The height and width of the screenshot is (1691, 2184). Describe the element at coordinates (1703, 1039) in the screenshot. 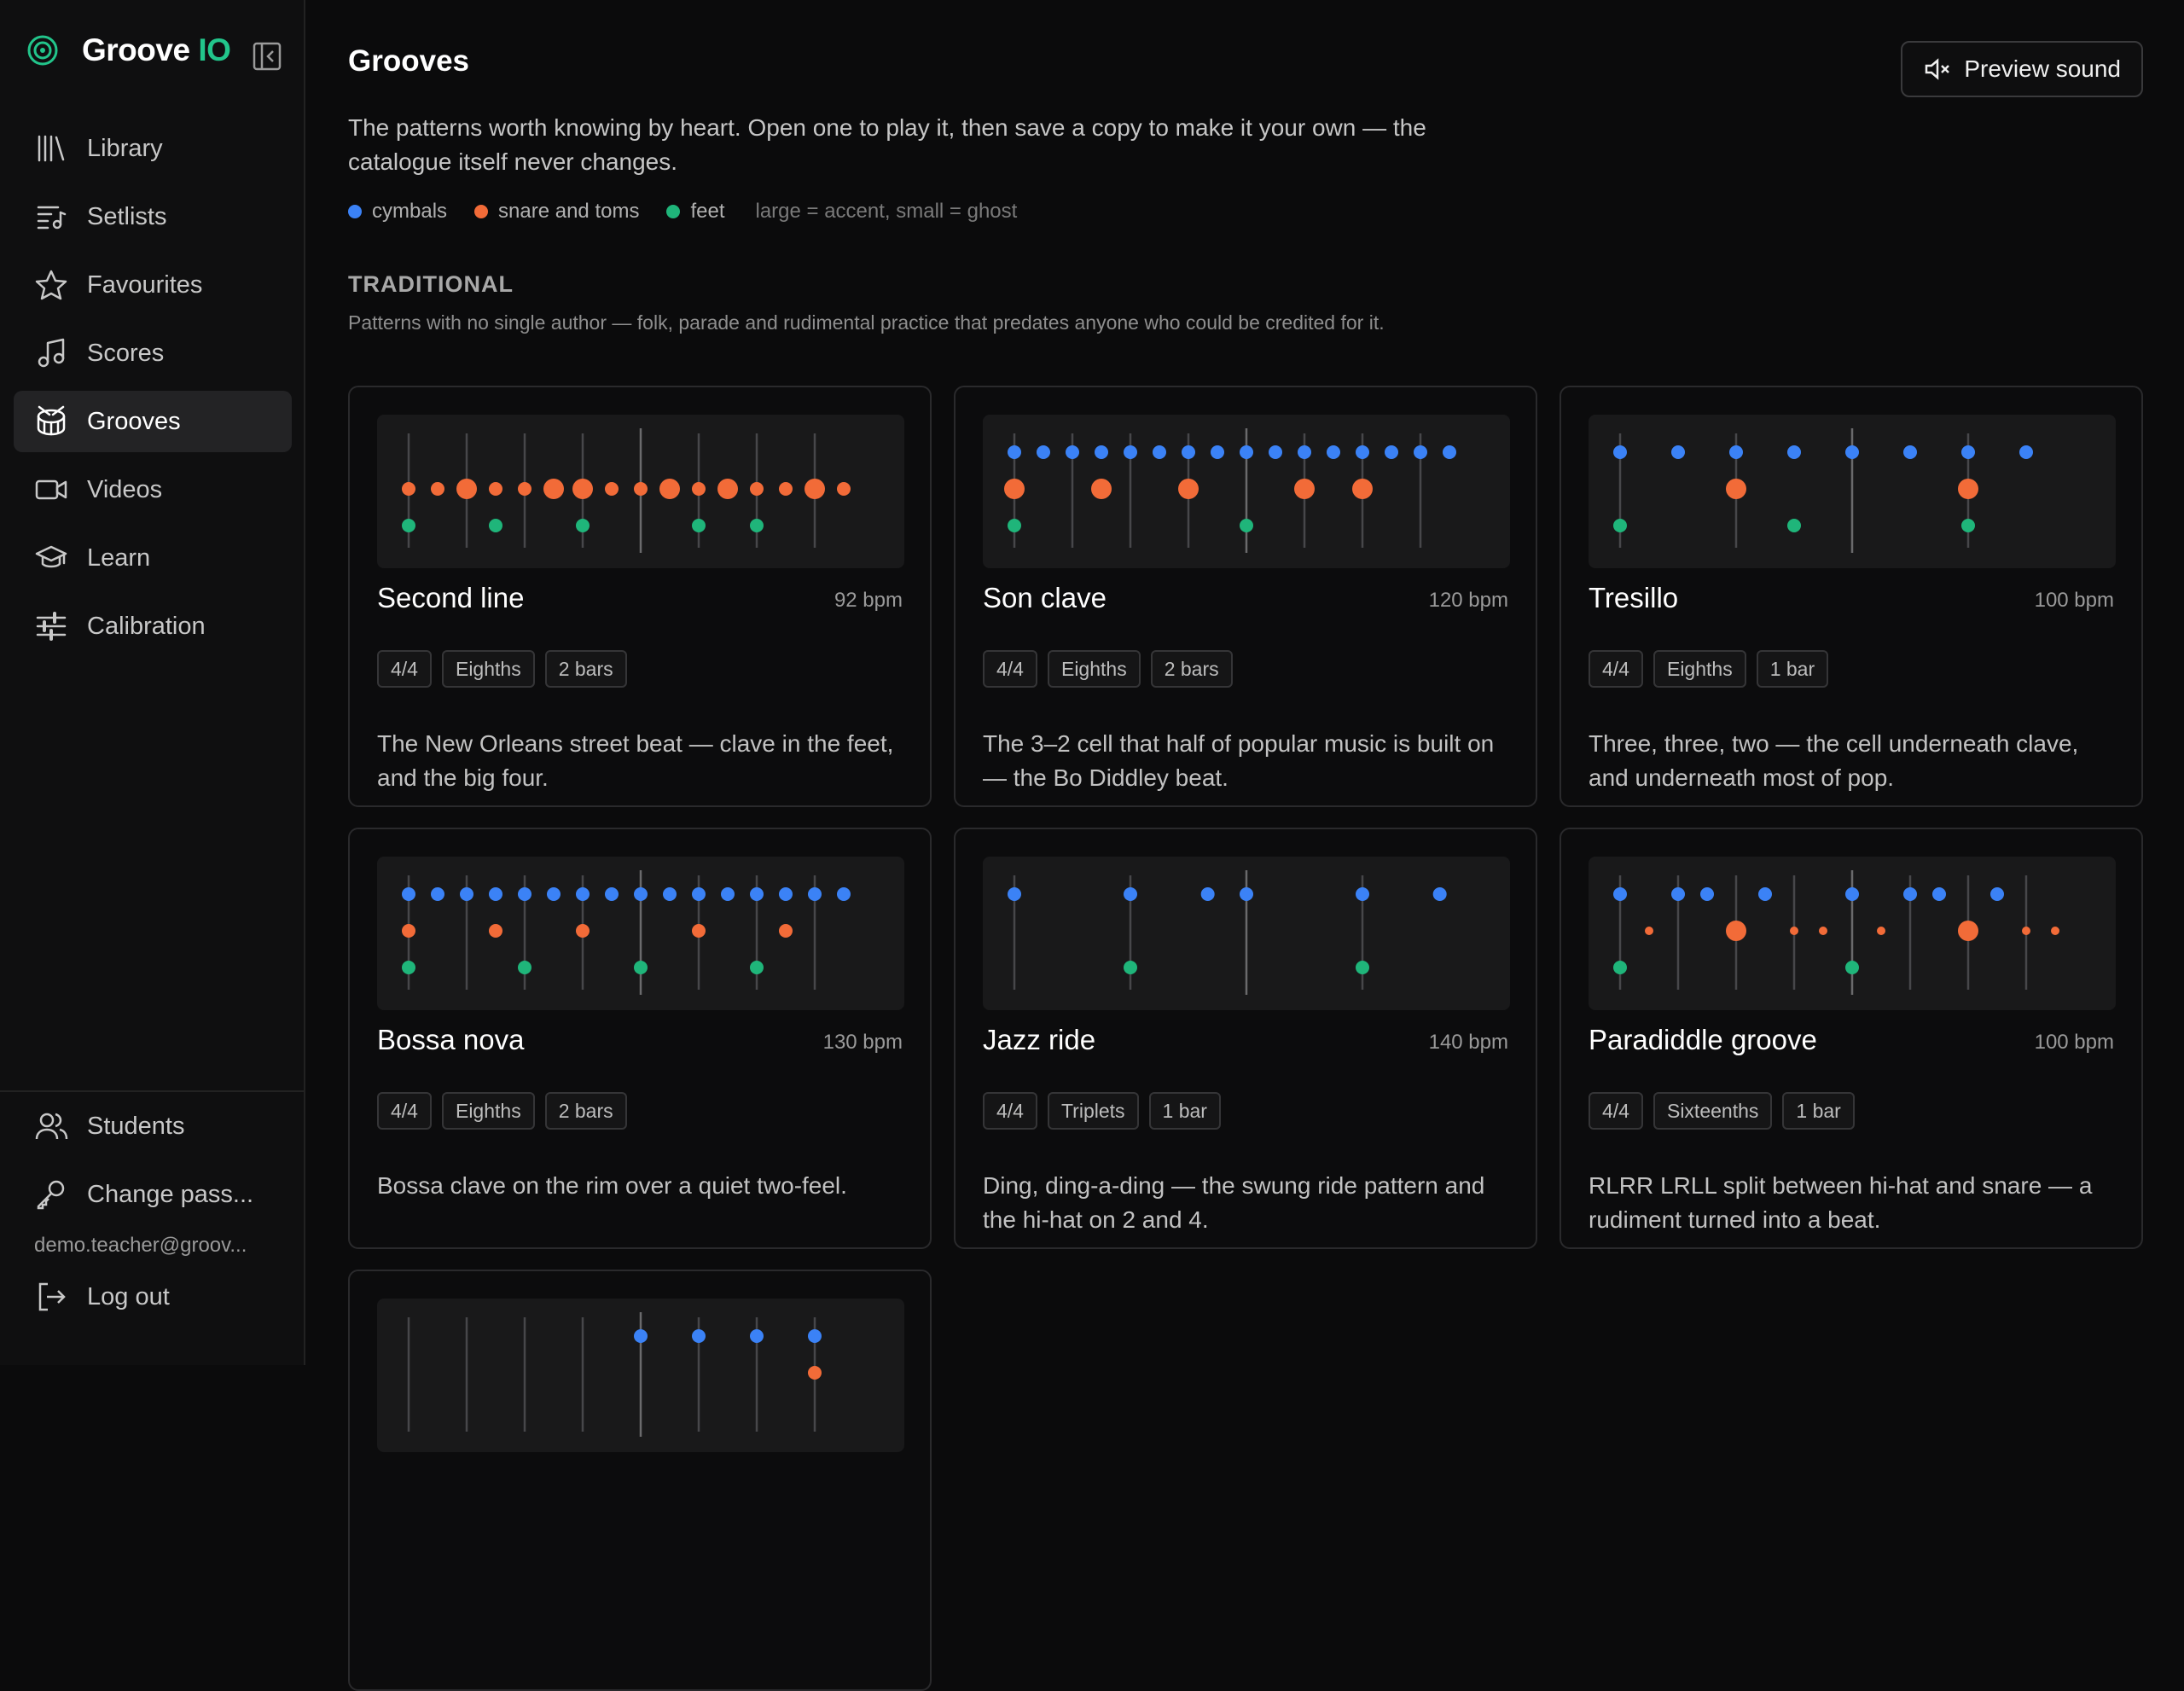

I see `groove-name: Paradiddle groove` at that location.